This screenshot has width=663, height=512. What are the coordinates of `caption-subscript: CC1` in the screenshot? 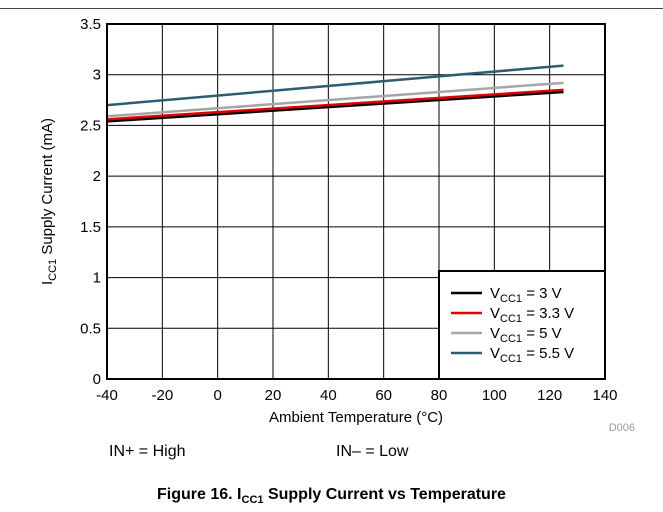 It's located at (252, 500).